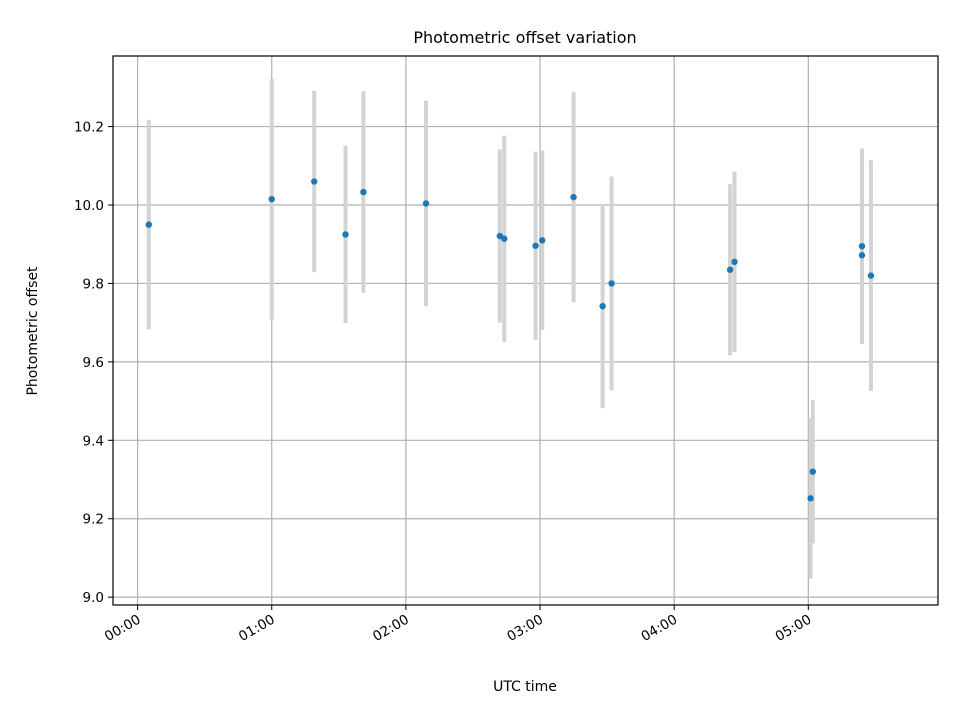 This screenshot has height=720, width=960. What do you see at coordinates (525, 628) in the screenshot?
I see `x-tick-label: 03:00` at bounding box center [525, 628].